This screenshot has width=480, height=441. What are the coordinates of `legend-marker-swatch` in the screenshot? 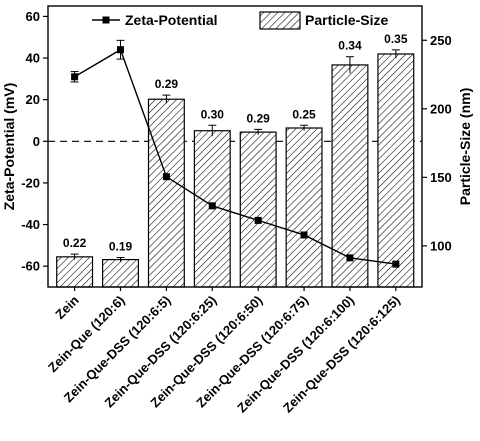 It's located at (106, 20).